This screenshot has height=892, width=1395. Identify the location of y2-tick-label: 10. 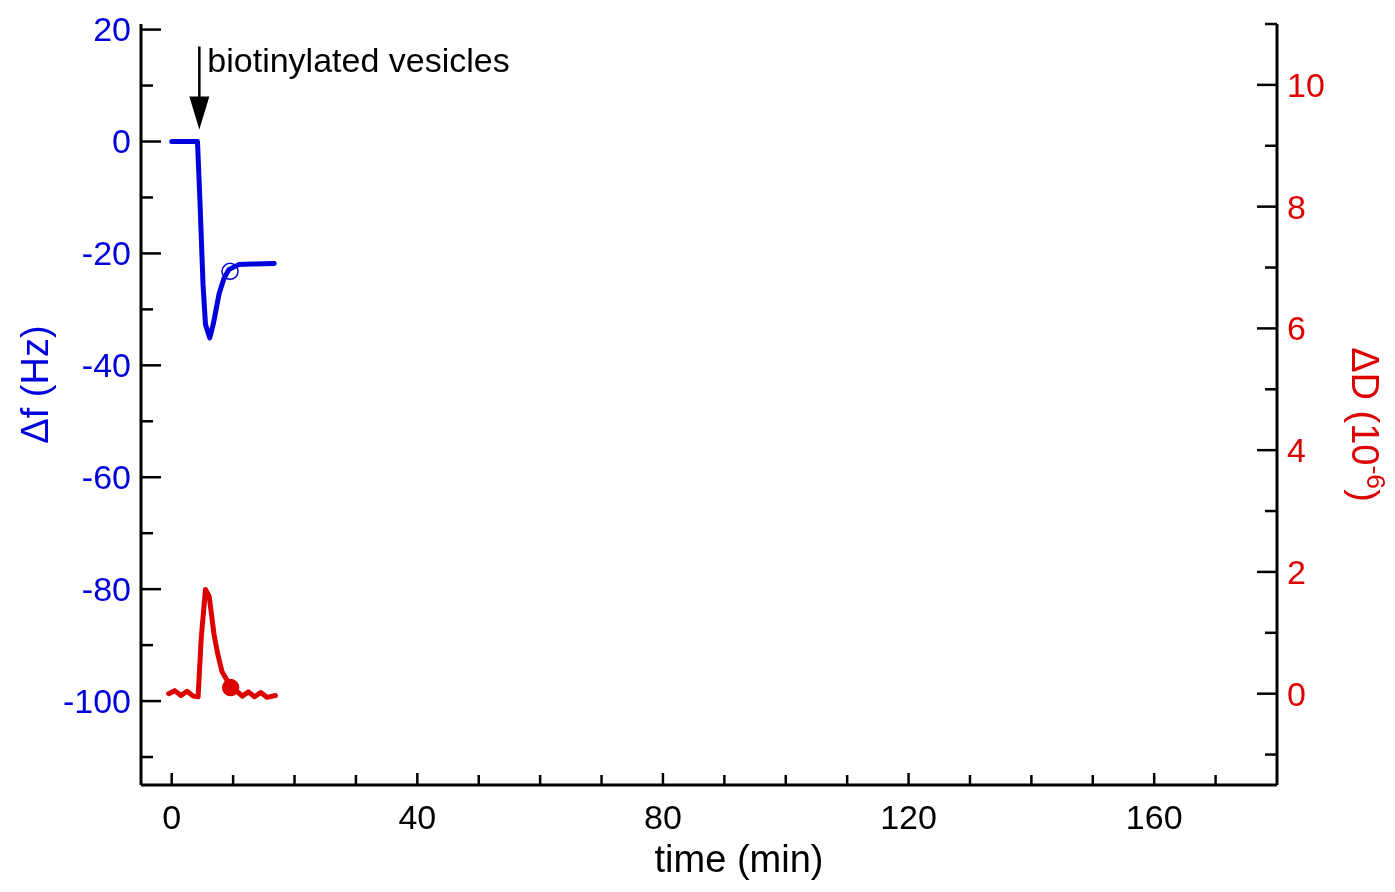
(1306, 84).